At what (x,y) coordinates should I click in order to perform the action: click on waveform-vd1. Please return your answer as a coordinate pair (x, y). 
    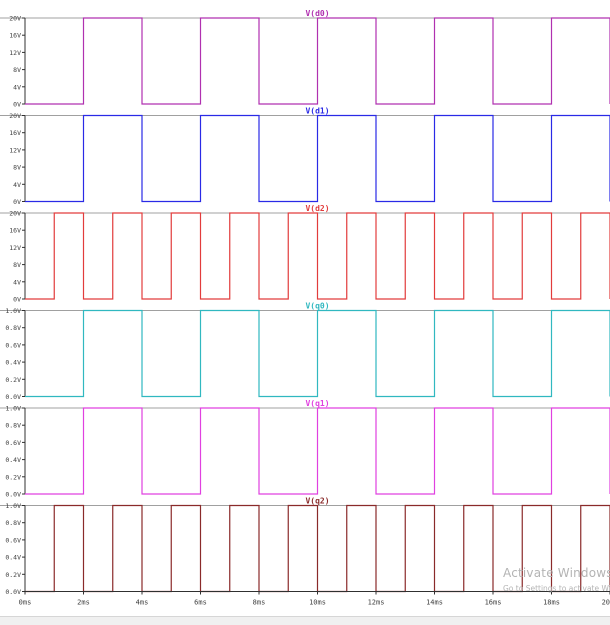
    Looking at the image, I should click on (317, 158).